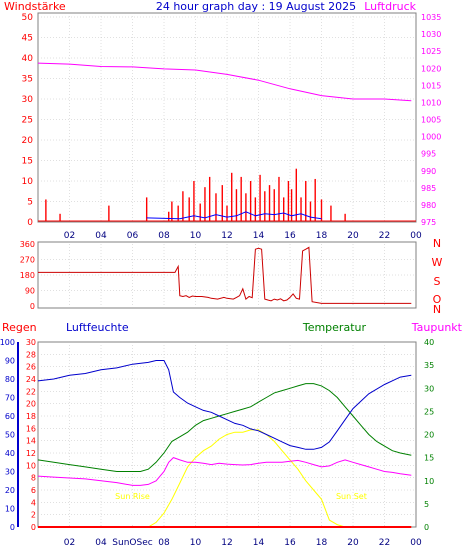 This screenshot has width=465, height=555. Describe the element at coordinates (10, 509) in the screenshot. I see `humidity-tick-label: 10` at that location.